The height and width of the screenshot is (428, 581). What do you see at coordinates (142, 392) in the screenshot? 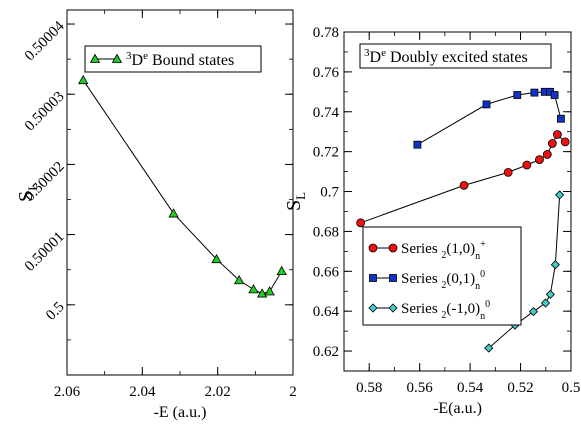
I see `x-tick-label: 2.04` at bounding box center [142, 392].